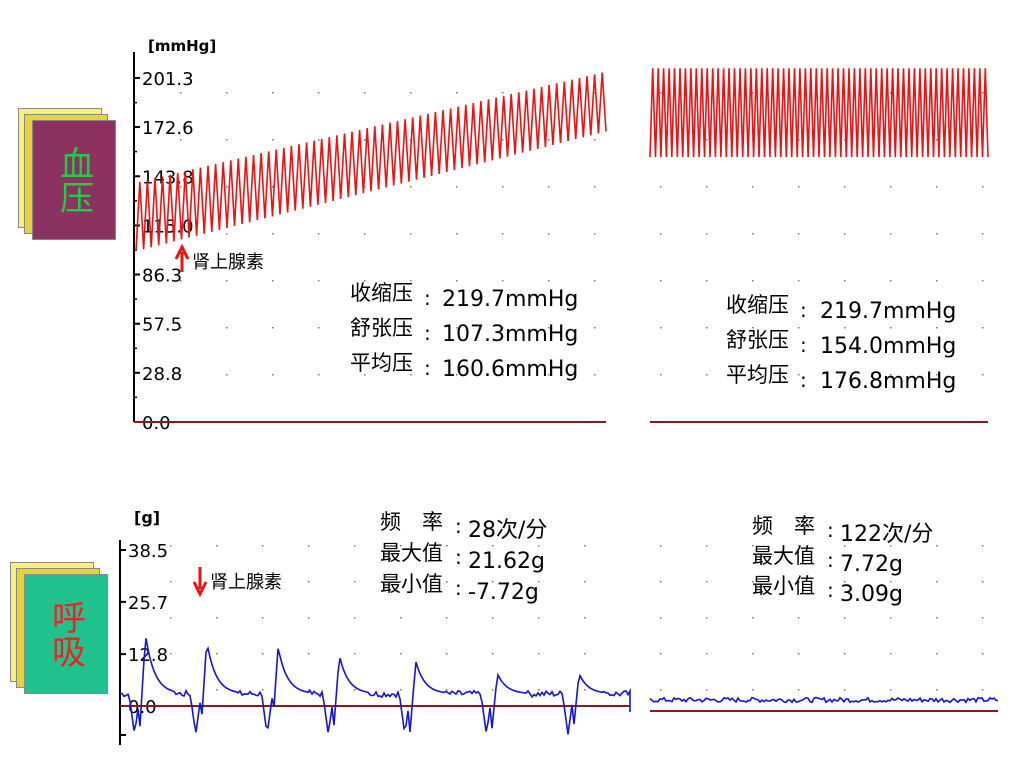 The image size is (1024, 768). What do you see at coordinates (503, 592) in the screenshot?
I see `resp-stat-value: -7.72g` at bounding box center [503, 592].